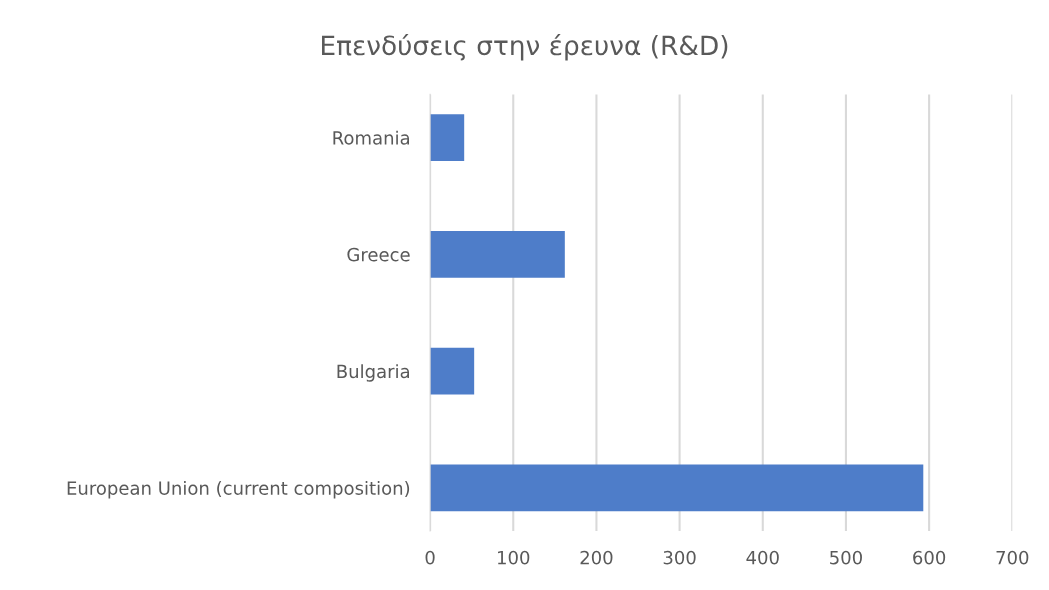 This screenshot has width=1049, height=590. What do you see at coordinates (525, 47) in the screenshot?
I see `chart-title: Επενδύσεις στην έρευνα (R&D)` at bounding box center [525, 47].